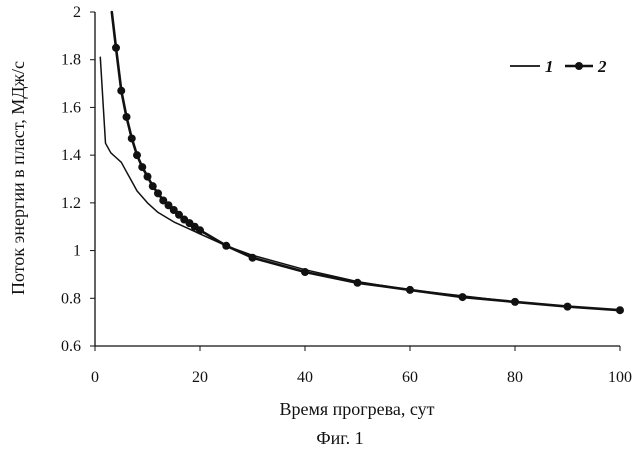  What do you see at coordinates (71, 346) in the screenshot?
I see `y-tick-label: 0.6` at bounding box center [71, 346].